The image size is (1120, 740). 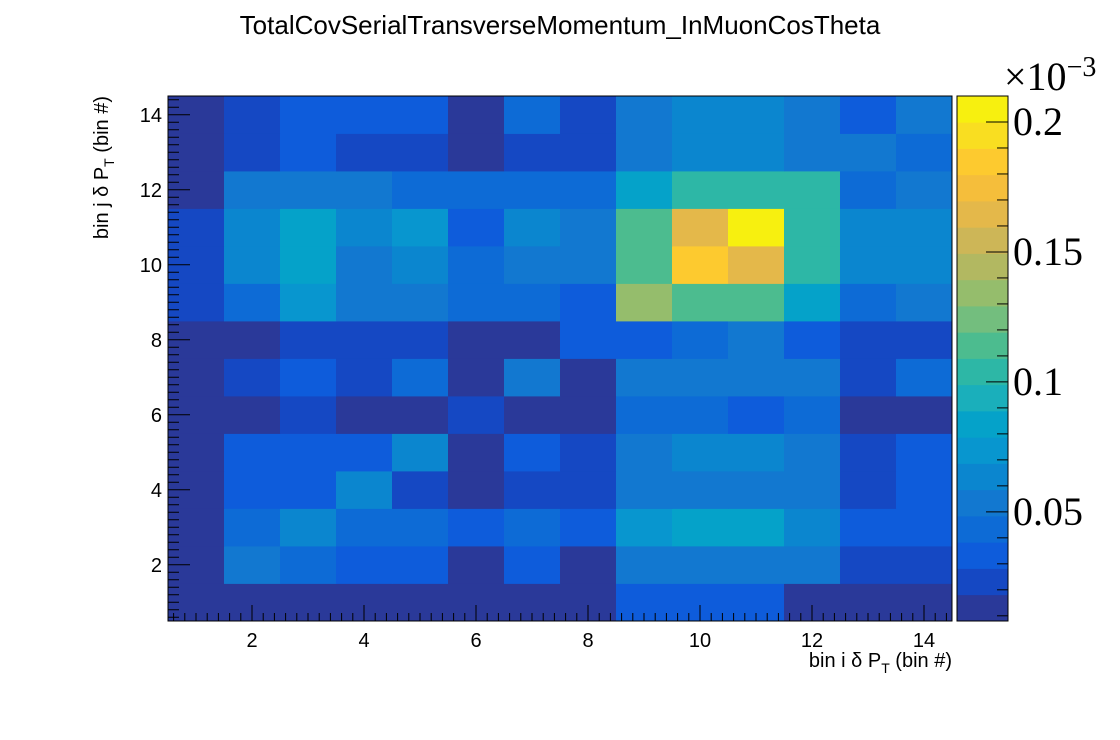 I want to click on x-tick-label: 6, so click(x=475, y=641).